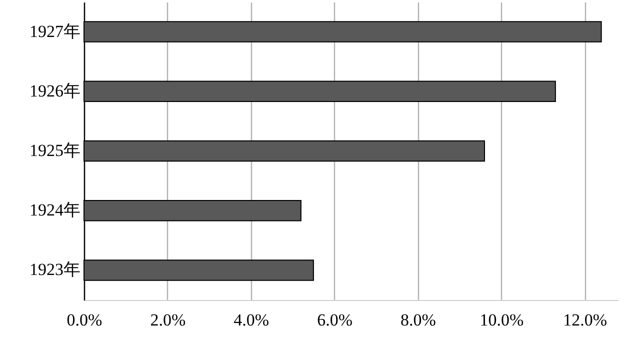 This screenshot has width=625, height=341. I want to click on x-tick-label: 0.0%, so click(84, 320).